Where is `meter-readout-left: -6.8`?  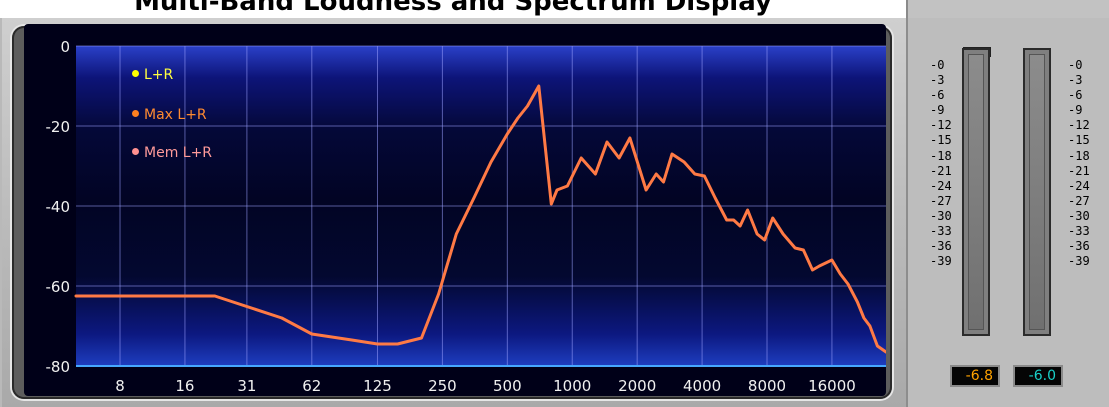 meter-readout-left: -6.8 is located at coordinates (975, 376).